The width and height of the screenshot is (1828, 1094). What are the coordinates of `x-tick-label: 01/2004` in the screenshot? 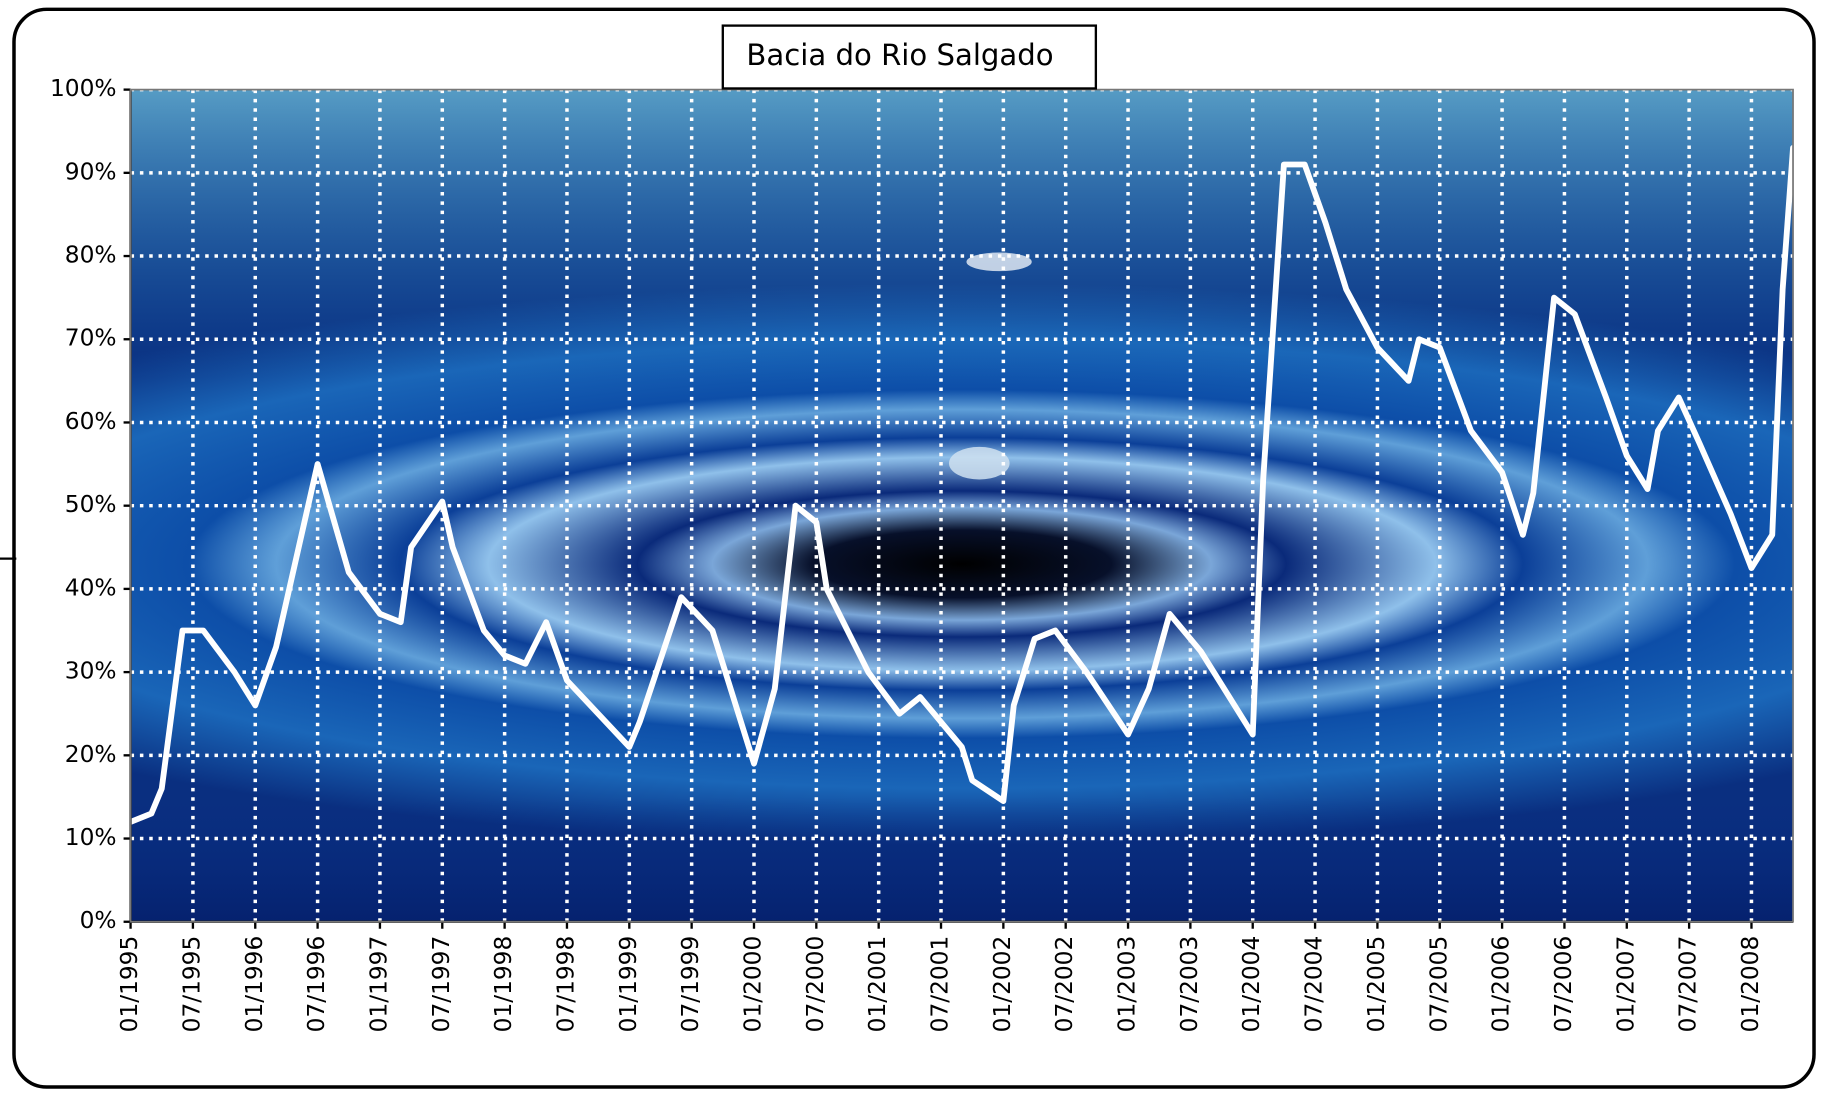 It's located at (1251, 984).